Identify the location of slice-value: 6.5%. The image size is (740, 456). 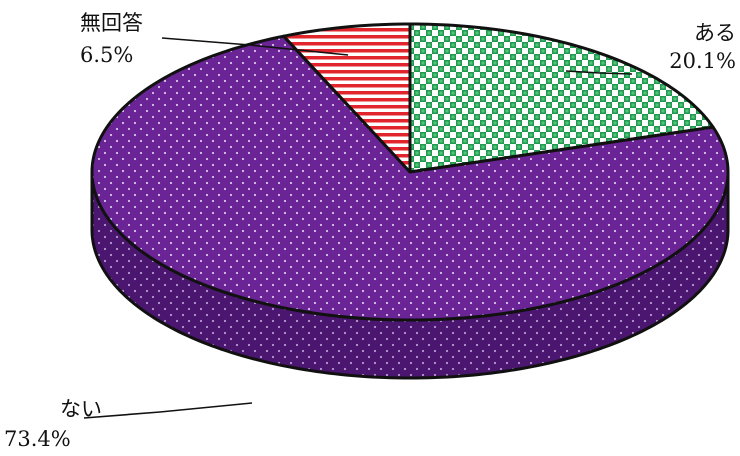
(106, 55).